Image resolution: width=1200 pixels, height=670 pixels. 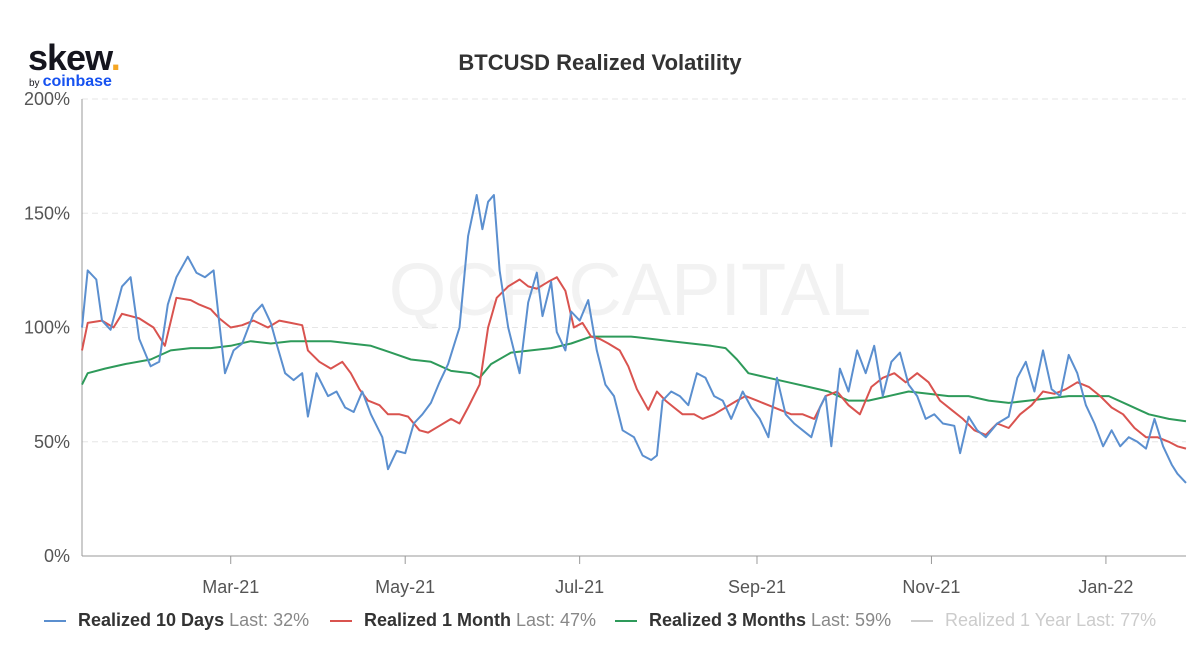 What do you see at coordinates (77, 81) in the screenshot?
I see `logo-parent: coinbase` at bounding box center [77, 81].